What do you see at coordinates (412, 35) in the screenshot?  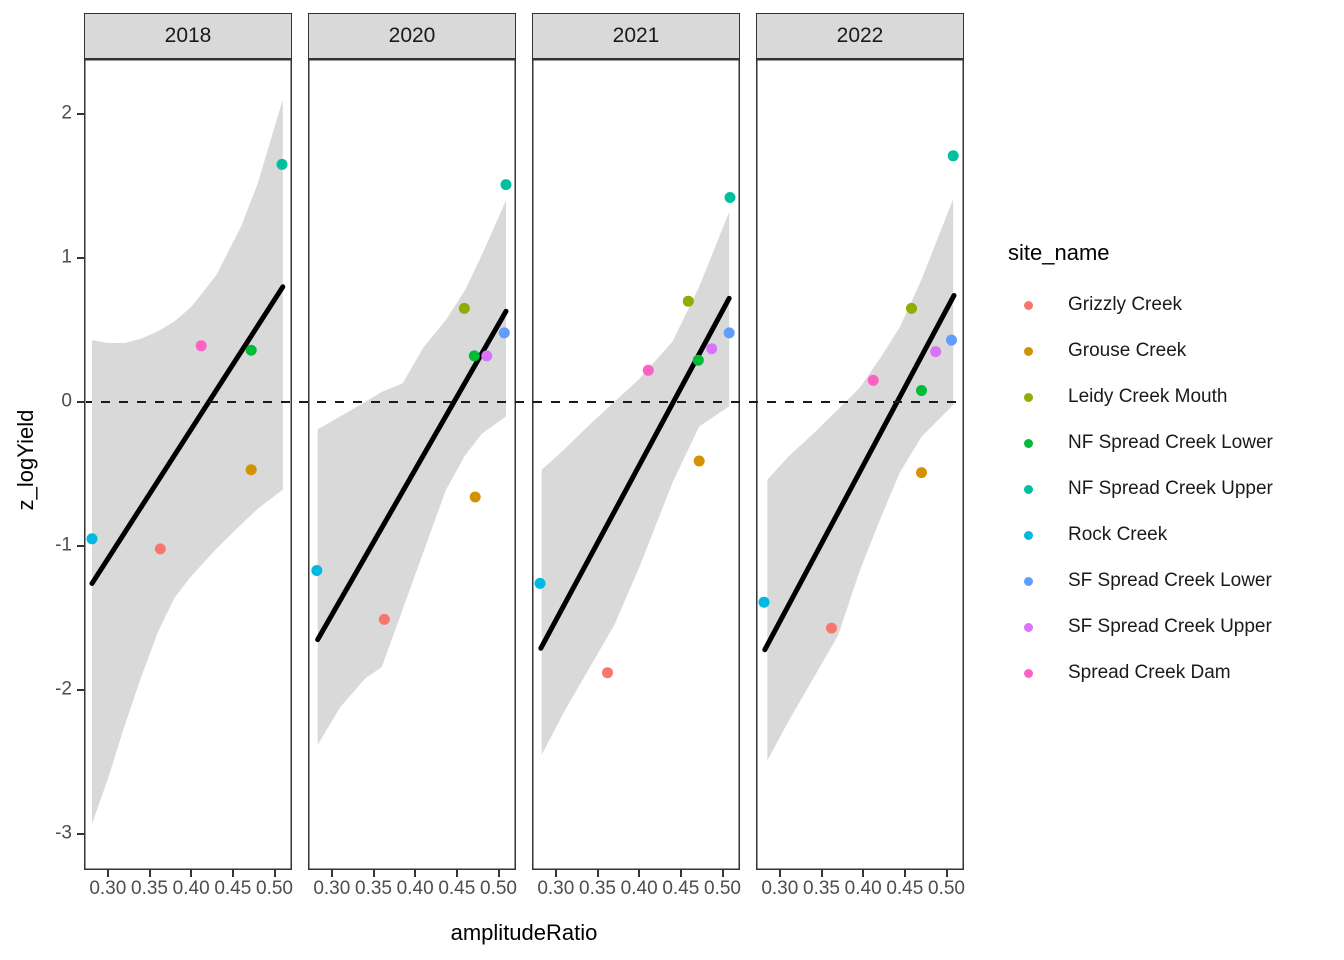 I see `facet-strip-label: 2020` at bounding box center [412, 35].